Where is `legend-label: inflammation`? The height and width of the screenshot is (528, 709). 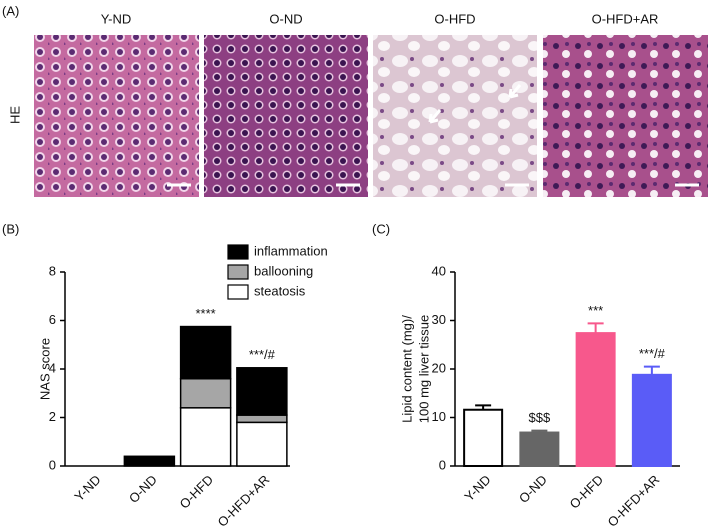
legend-label: inflammation is located at coordinates (291, 250).